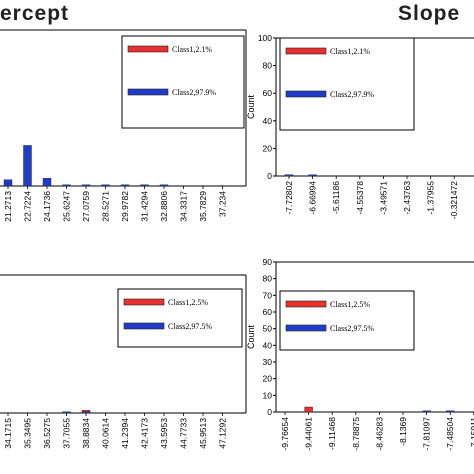  Describe the element at coordinates (223, 204) in the screenshot. I see `x-tick-label: 37.234` at that location.